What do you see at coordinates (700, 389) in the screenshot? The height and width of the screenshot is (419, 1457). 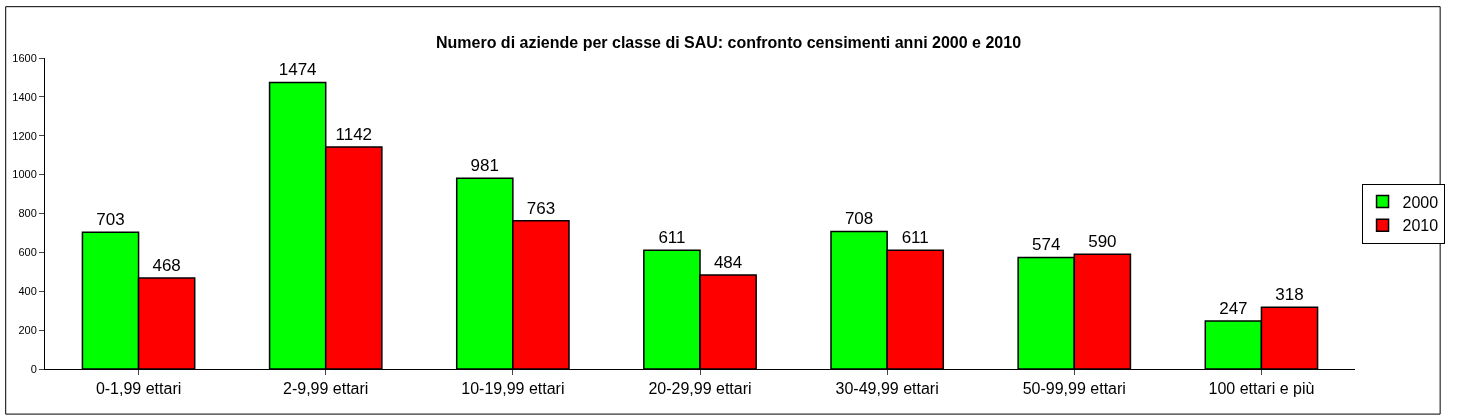 I see `x-tick-label: 20-29,99 ettari` at bounding box center [700, 389].